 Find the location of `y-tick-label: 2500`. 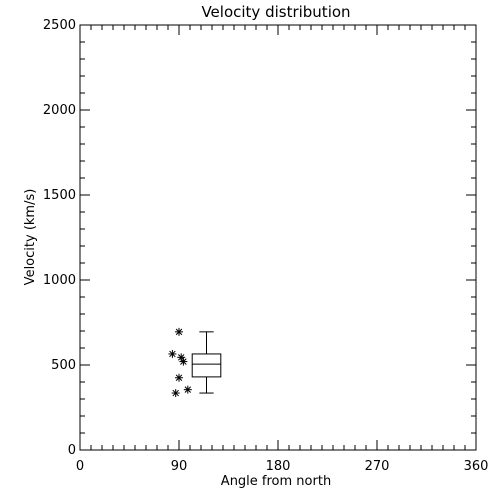

y-tick-label: 2500 is located at coordinates (59, 25).